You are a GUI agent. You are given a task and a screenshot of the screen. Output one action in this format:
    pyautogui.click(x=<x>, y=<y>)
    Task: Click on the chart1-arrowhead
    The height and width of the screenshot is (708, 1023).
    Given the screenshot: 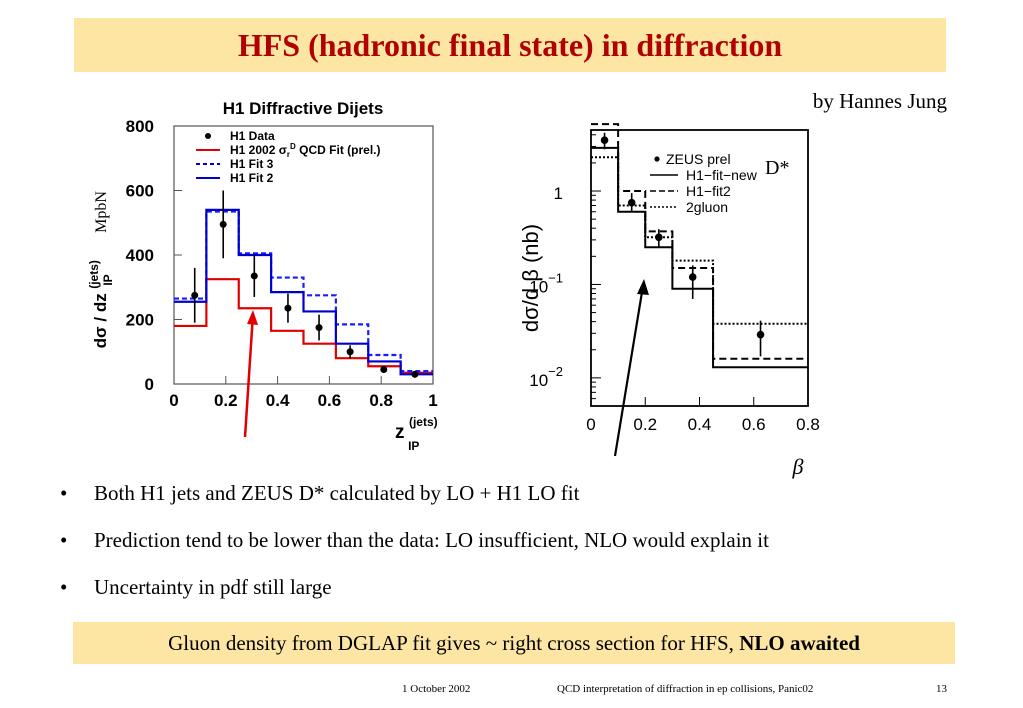 What is the action you would take?
    pyautogui.click(x=252, y=317)
    